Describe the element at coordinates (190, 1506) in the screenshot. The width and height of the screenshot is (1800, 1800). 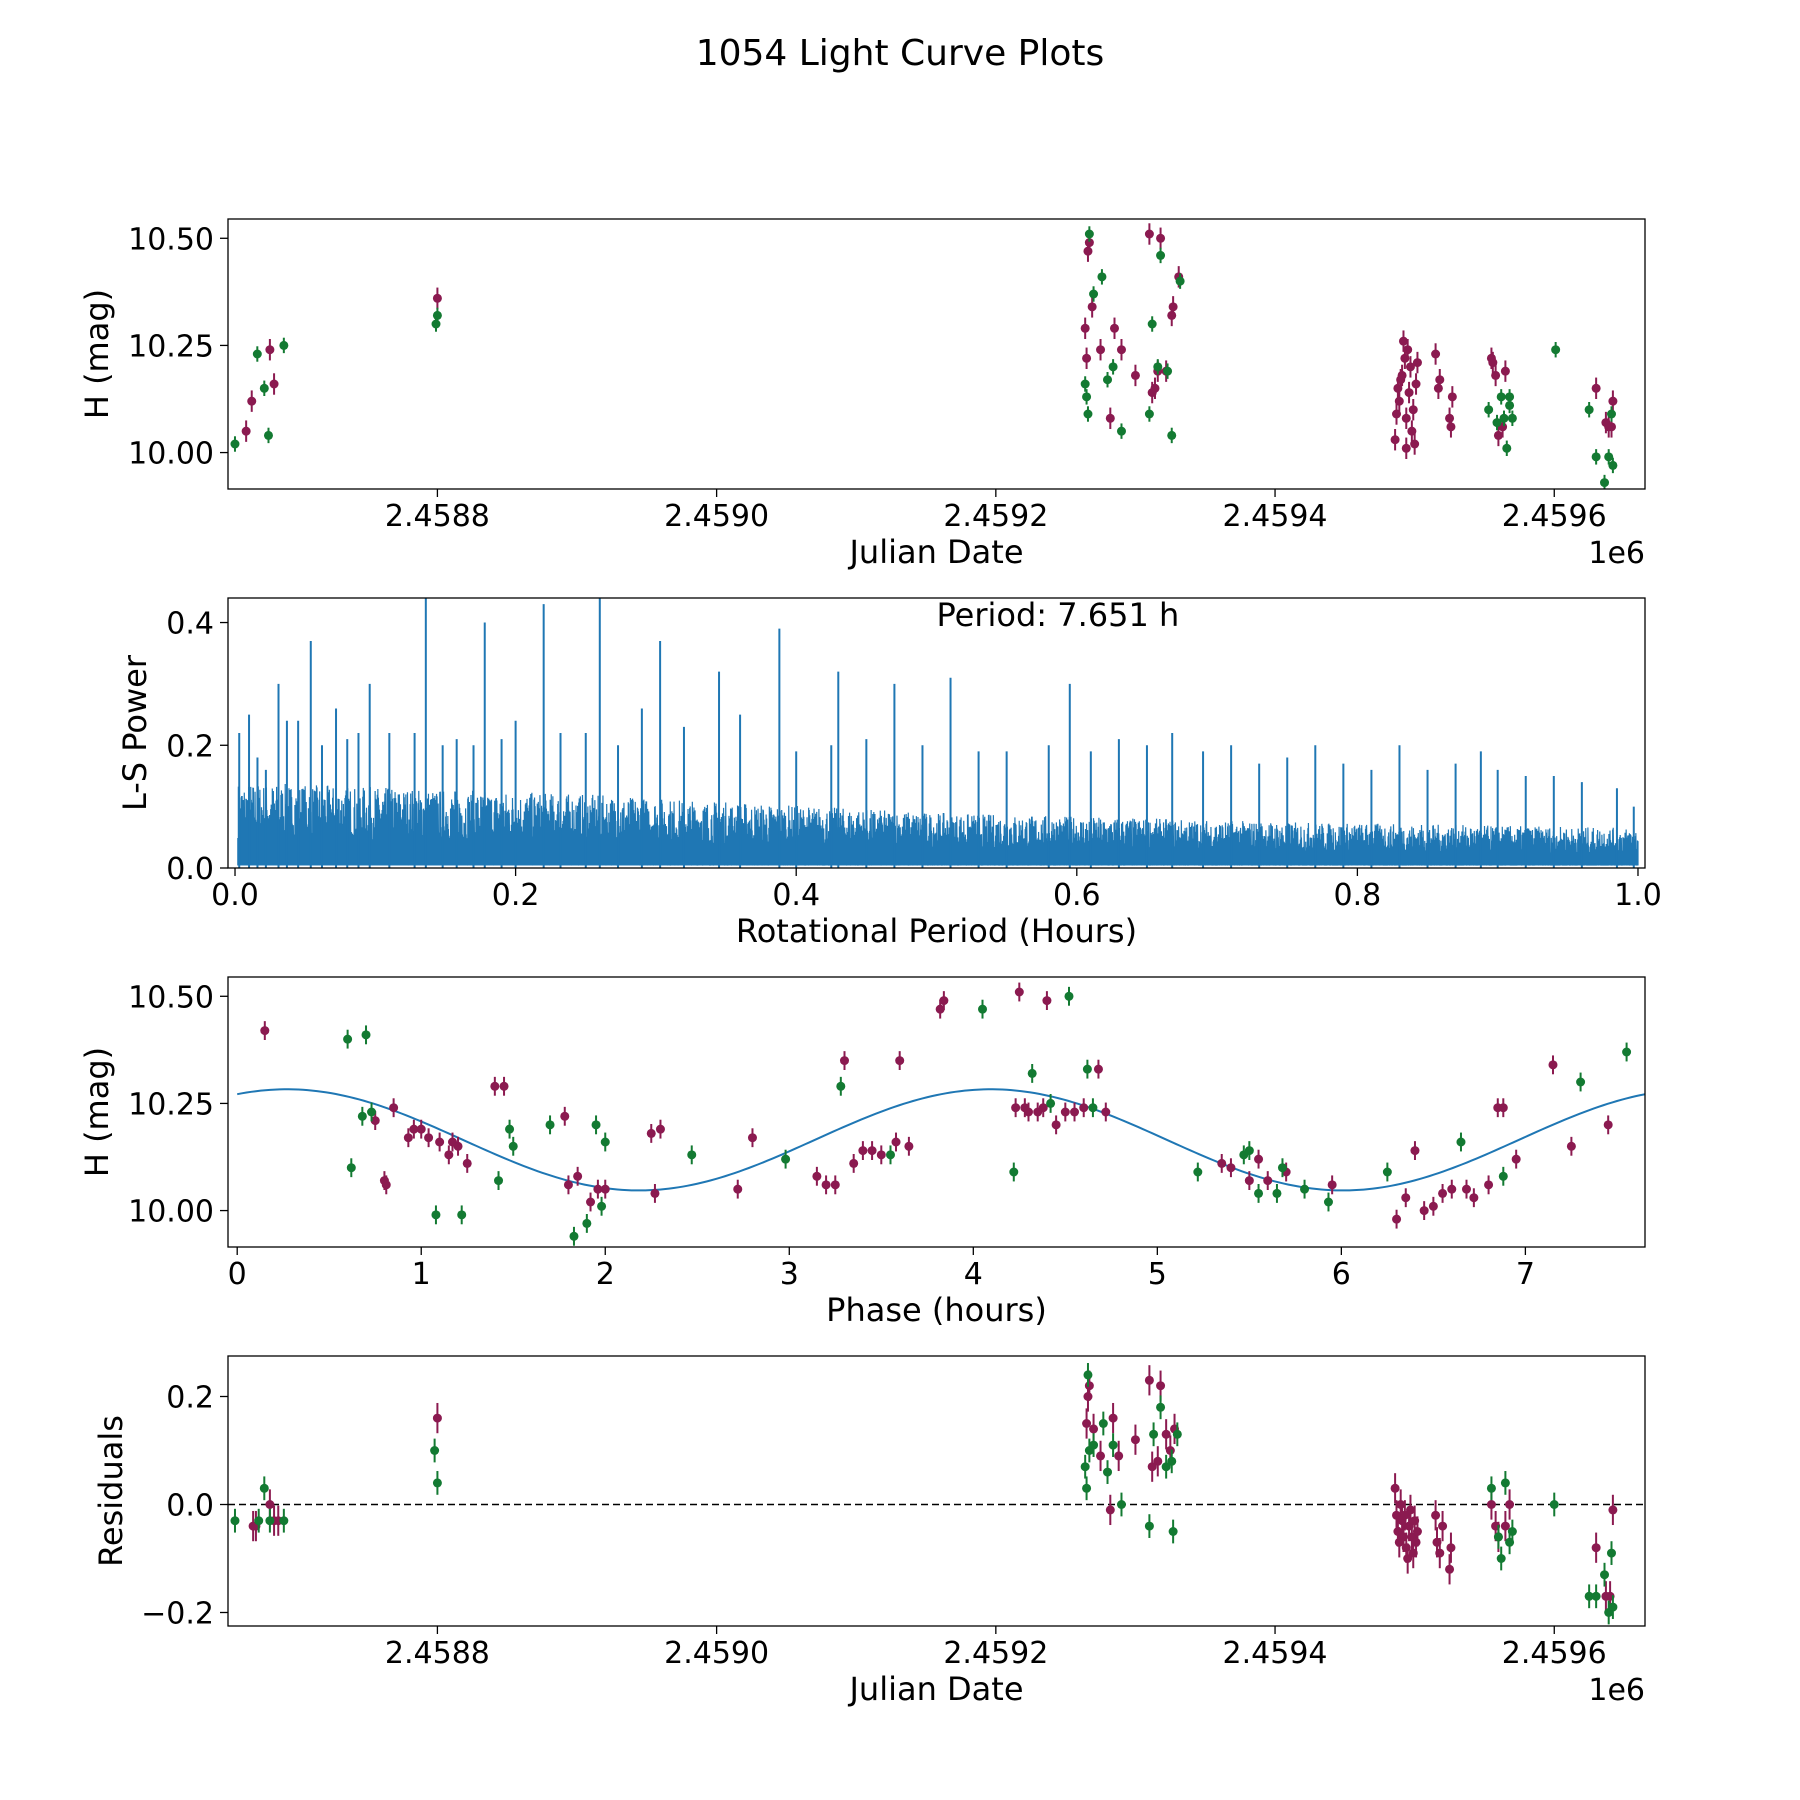
I see `y-tick-label: 0.0` at that location.